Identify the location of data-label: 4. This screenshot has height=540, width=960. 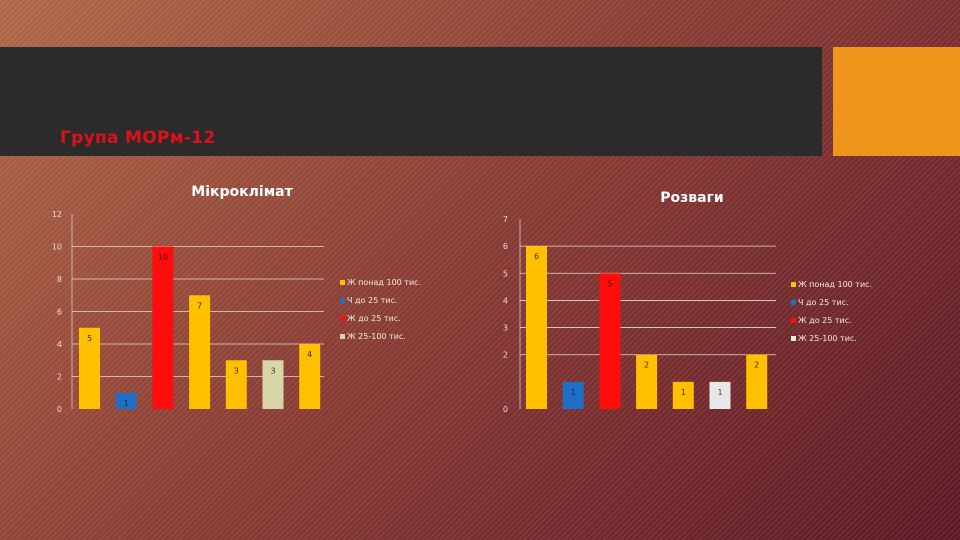
(309, 354).